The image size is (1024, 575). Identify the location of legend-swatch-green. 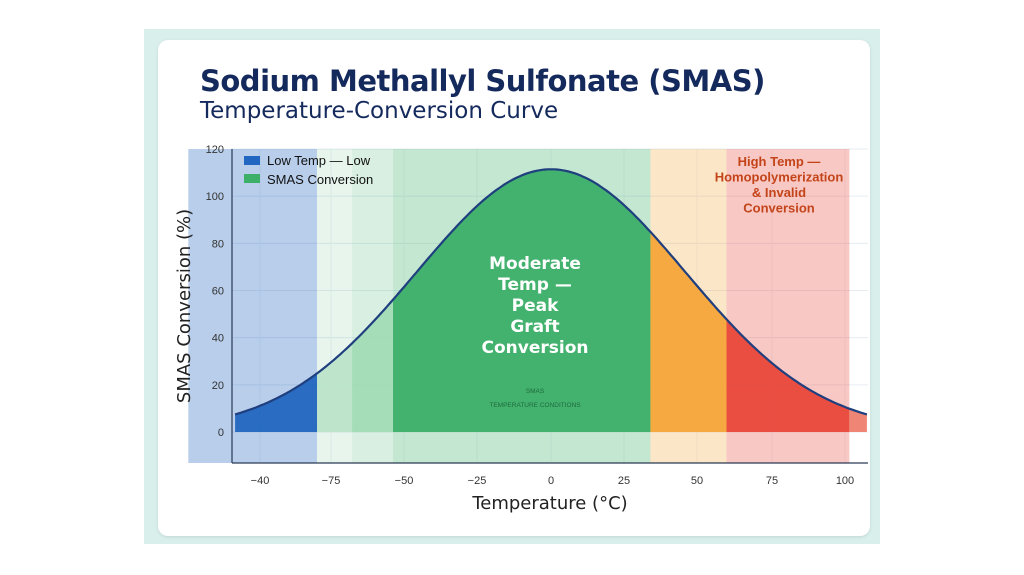
(252, 178).